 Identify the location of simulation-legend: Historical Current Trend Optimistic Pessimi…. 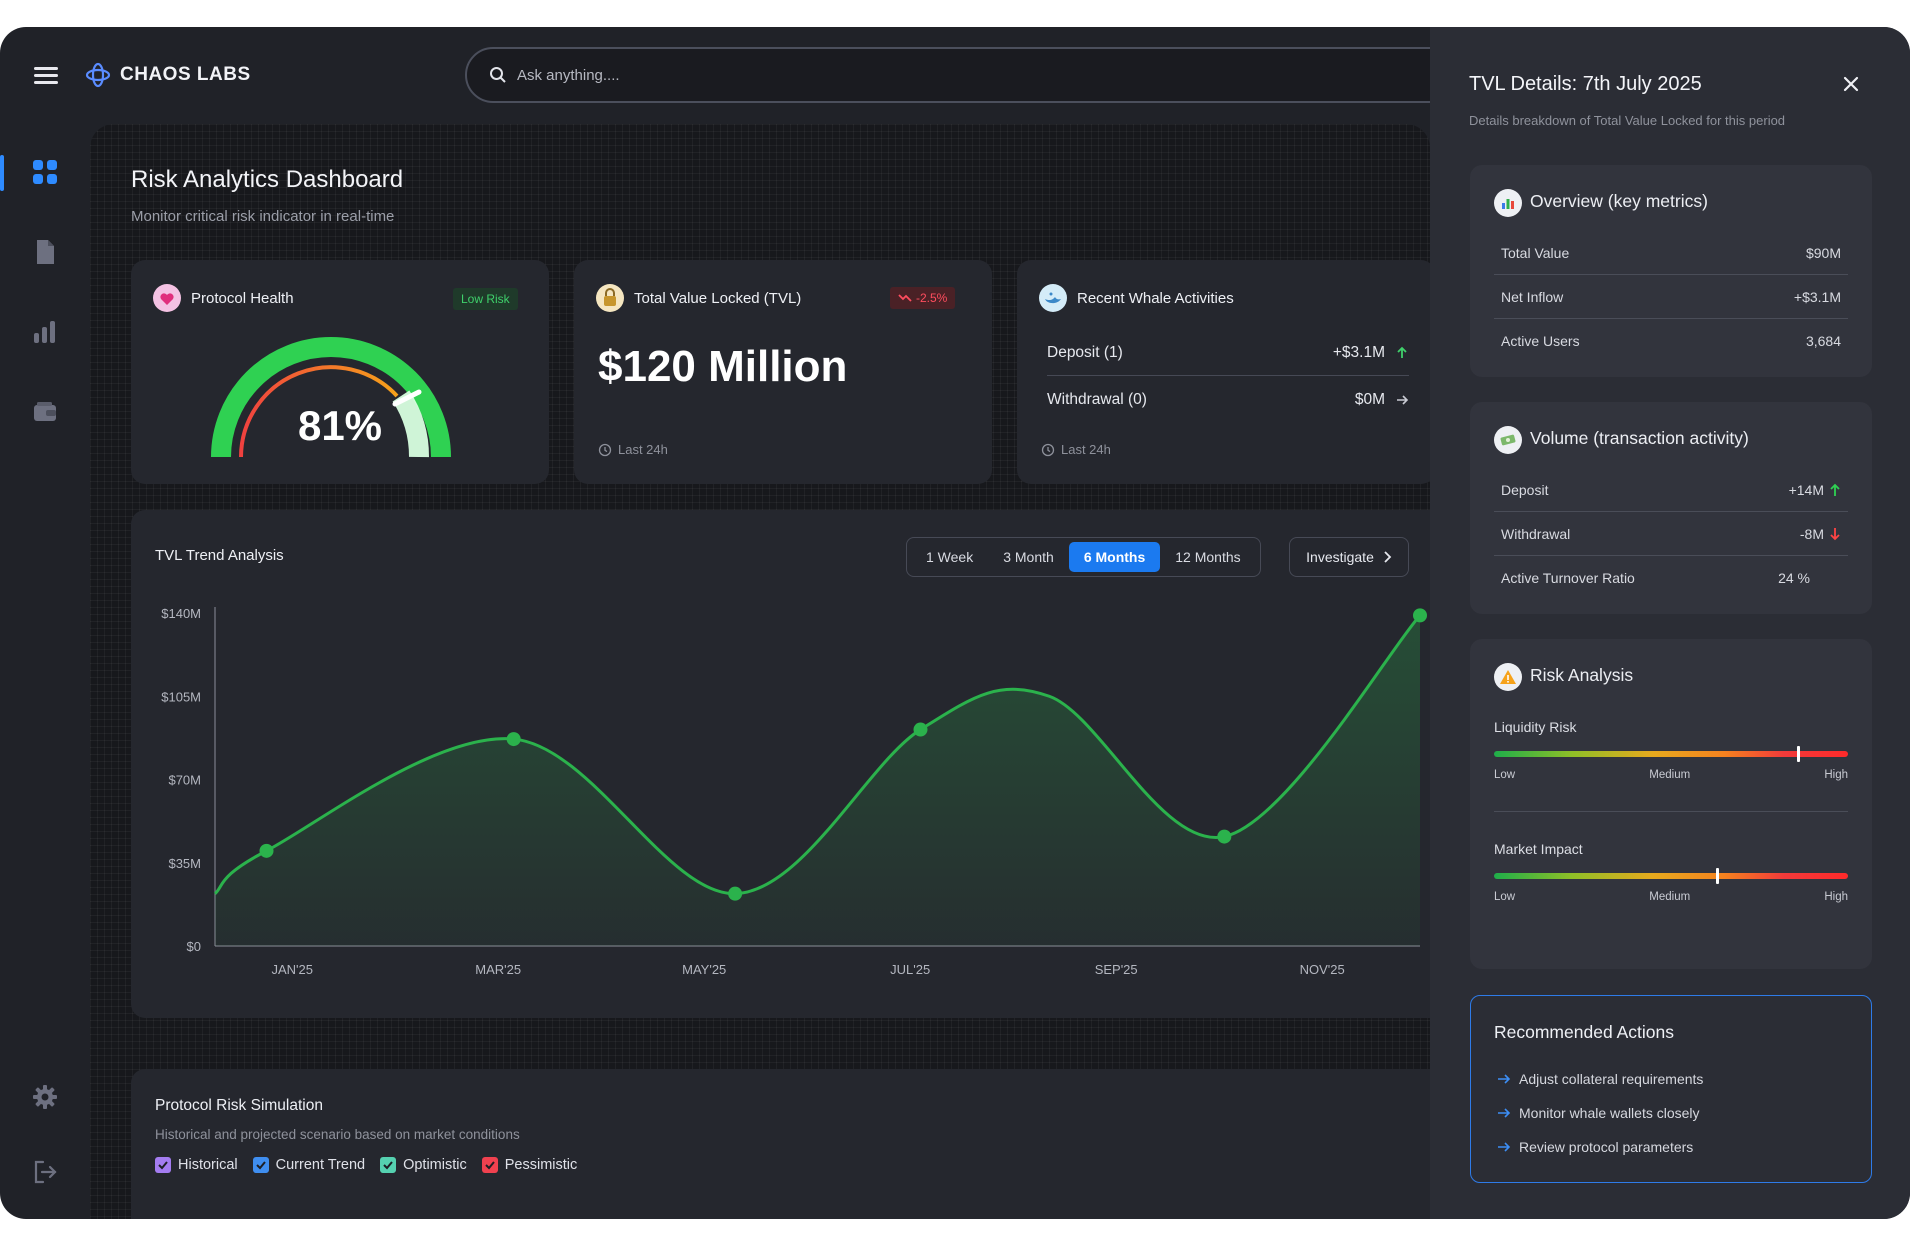
(366, 1165).